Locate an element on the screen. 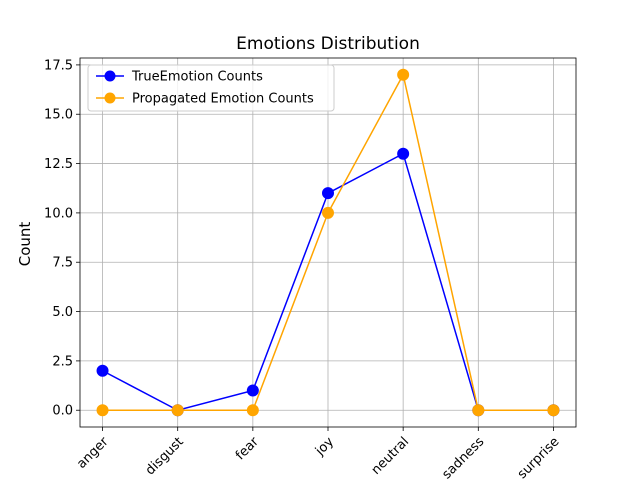 Image resolution: width=640 pixels, height=480 pixels. y-tick-label: 7.5 is located at coordinates (62, 263).